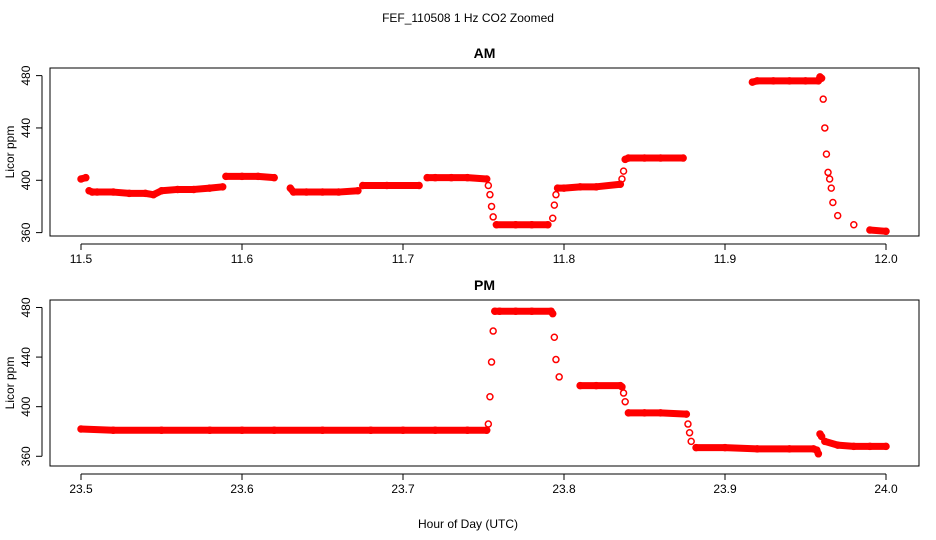 The width and height of the screenshot is (936, 540). What do you see at coordinates (725, 259) in the screenshot?
I see `am-x-tick-label: 11.9` at bounding box center [725, 259].